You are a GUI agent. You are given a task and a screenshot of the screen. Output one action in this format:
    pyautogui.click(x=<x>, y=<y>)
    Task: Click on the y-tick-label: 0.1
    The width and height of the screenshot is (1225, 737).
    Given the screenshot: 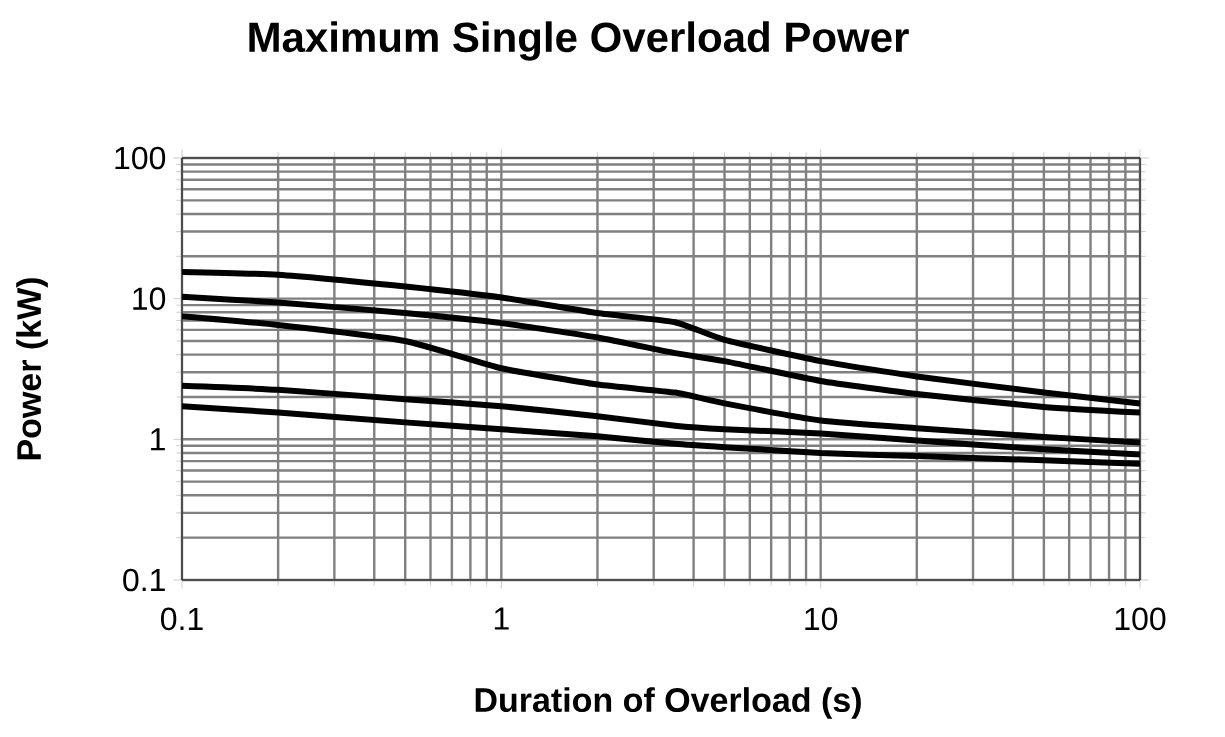 What is the action you would take?
    pyautogui.click(x=144, y=580)
    